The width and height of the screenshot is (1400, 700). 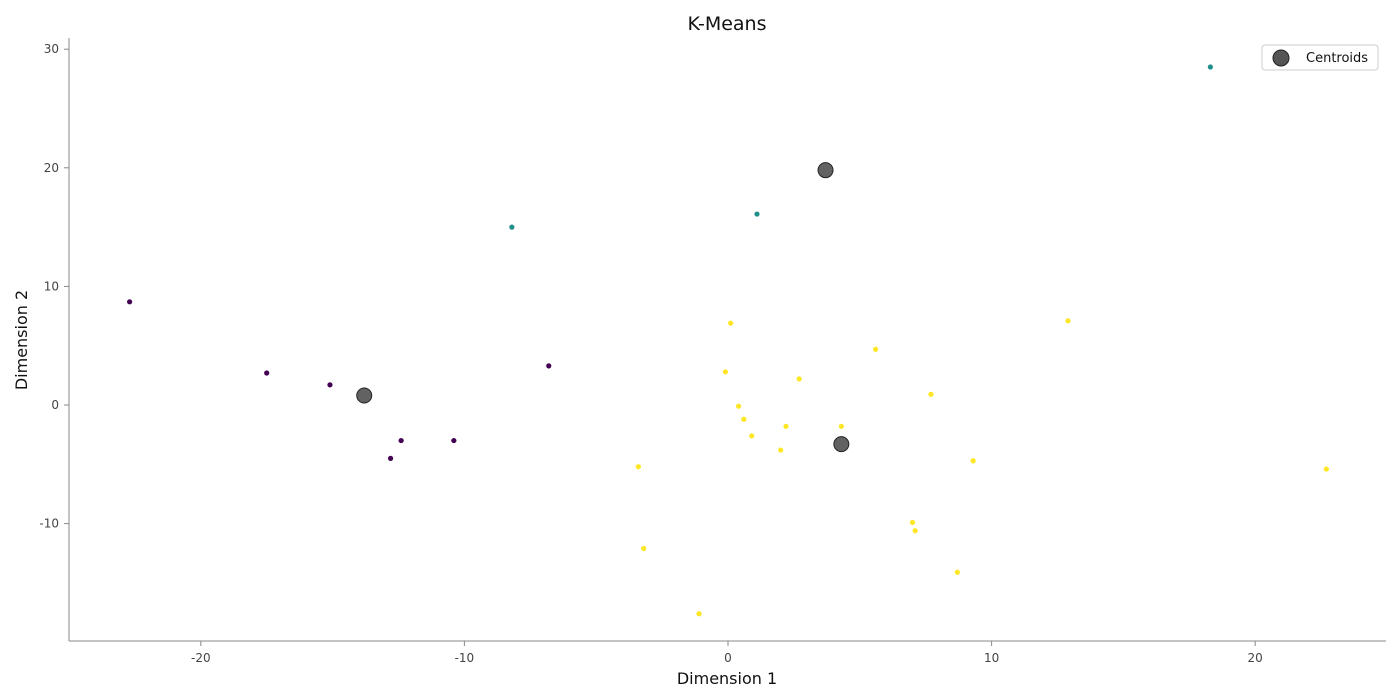 I want to click on x-tick-label: 10, so click(x=991, y=658).